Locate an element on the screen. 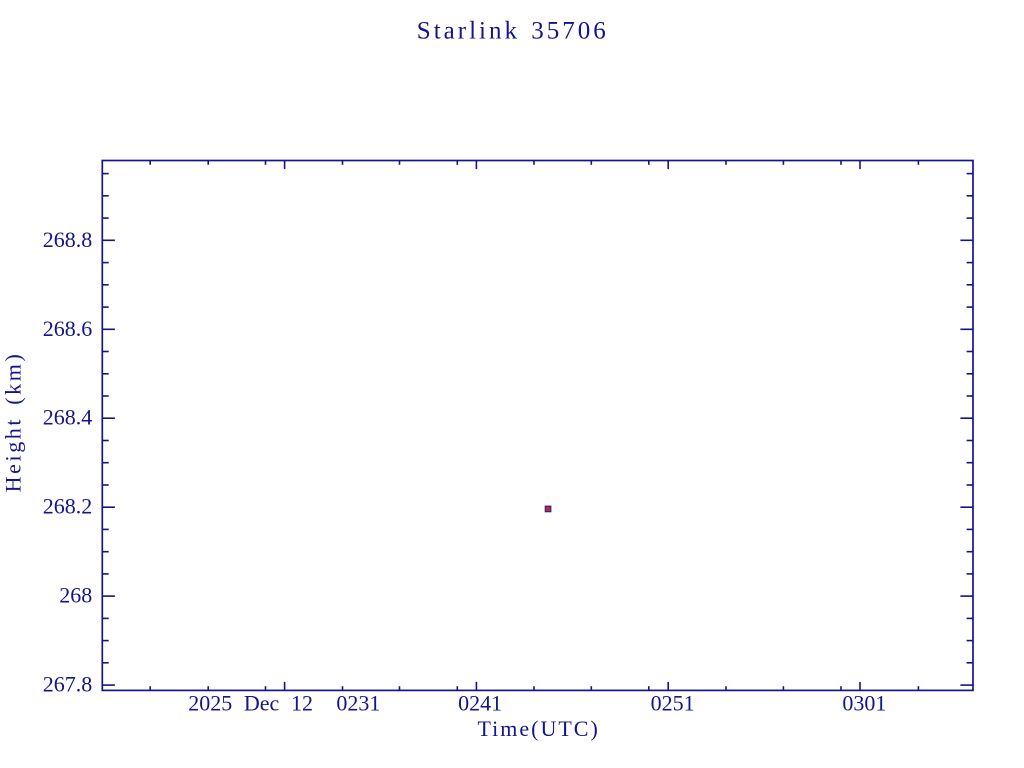  svg-text: 268.6 is located at coordinates (68, 328).